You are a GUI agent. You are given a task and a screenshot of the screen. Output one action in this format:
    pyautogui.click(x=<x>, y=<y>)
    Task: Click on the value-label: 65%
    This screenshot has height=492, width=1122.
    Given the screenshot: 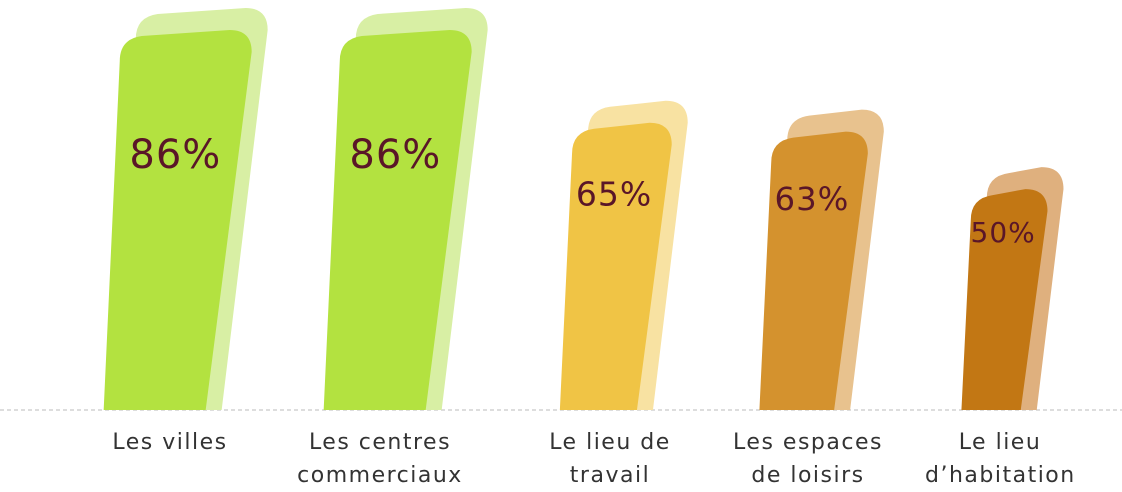 What is the action you would take?
    pyautogui.click(x=614, y=194)
    